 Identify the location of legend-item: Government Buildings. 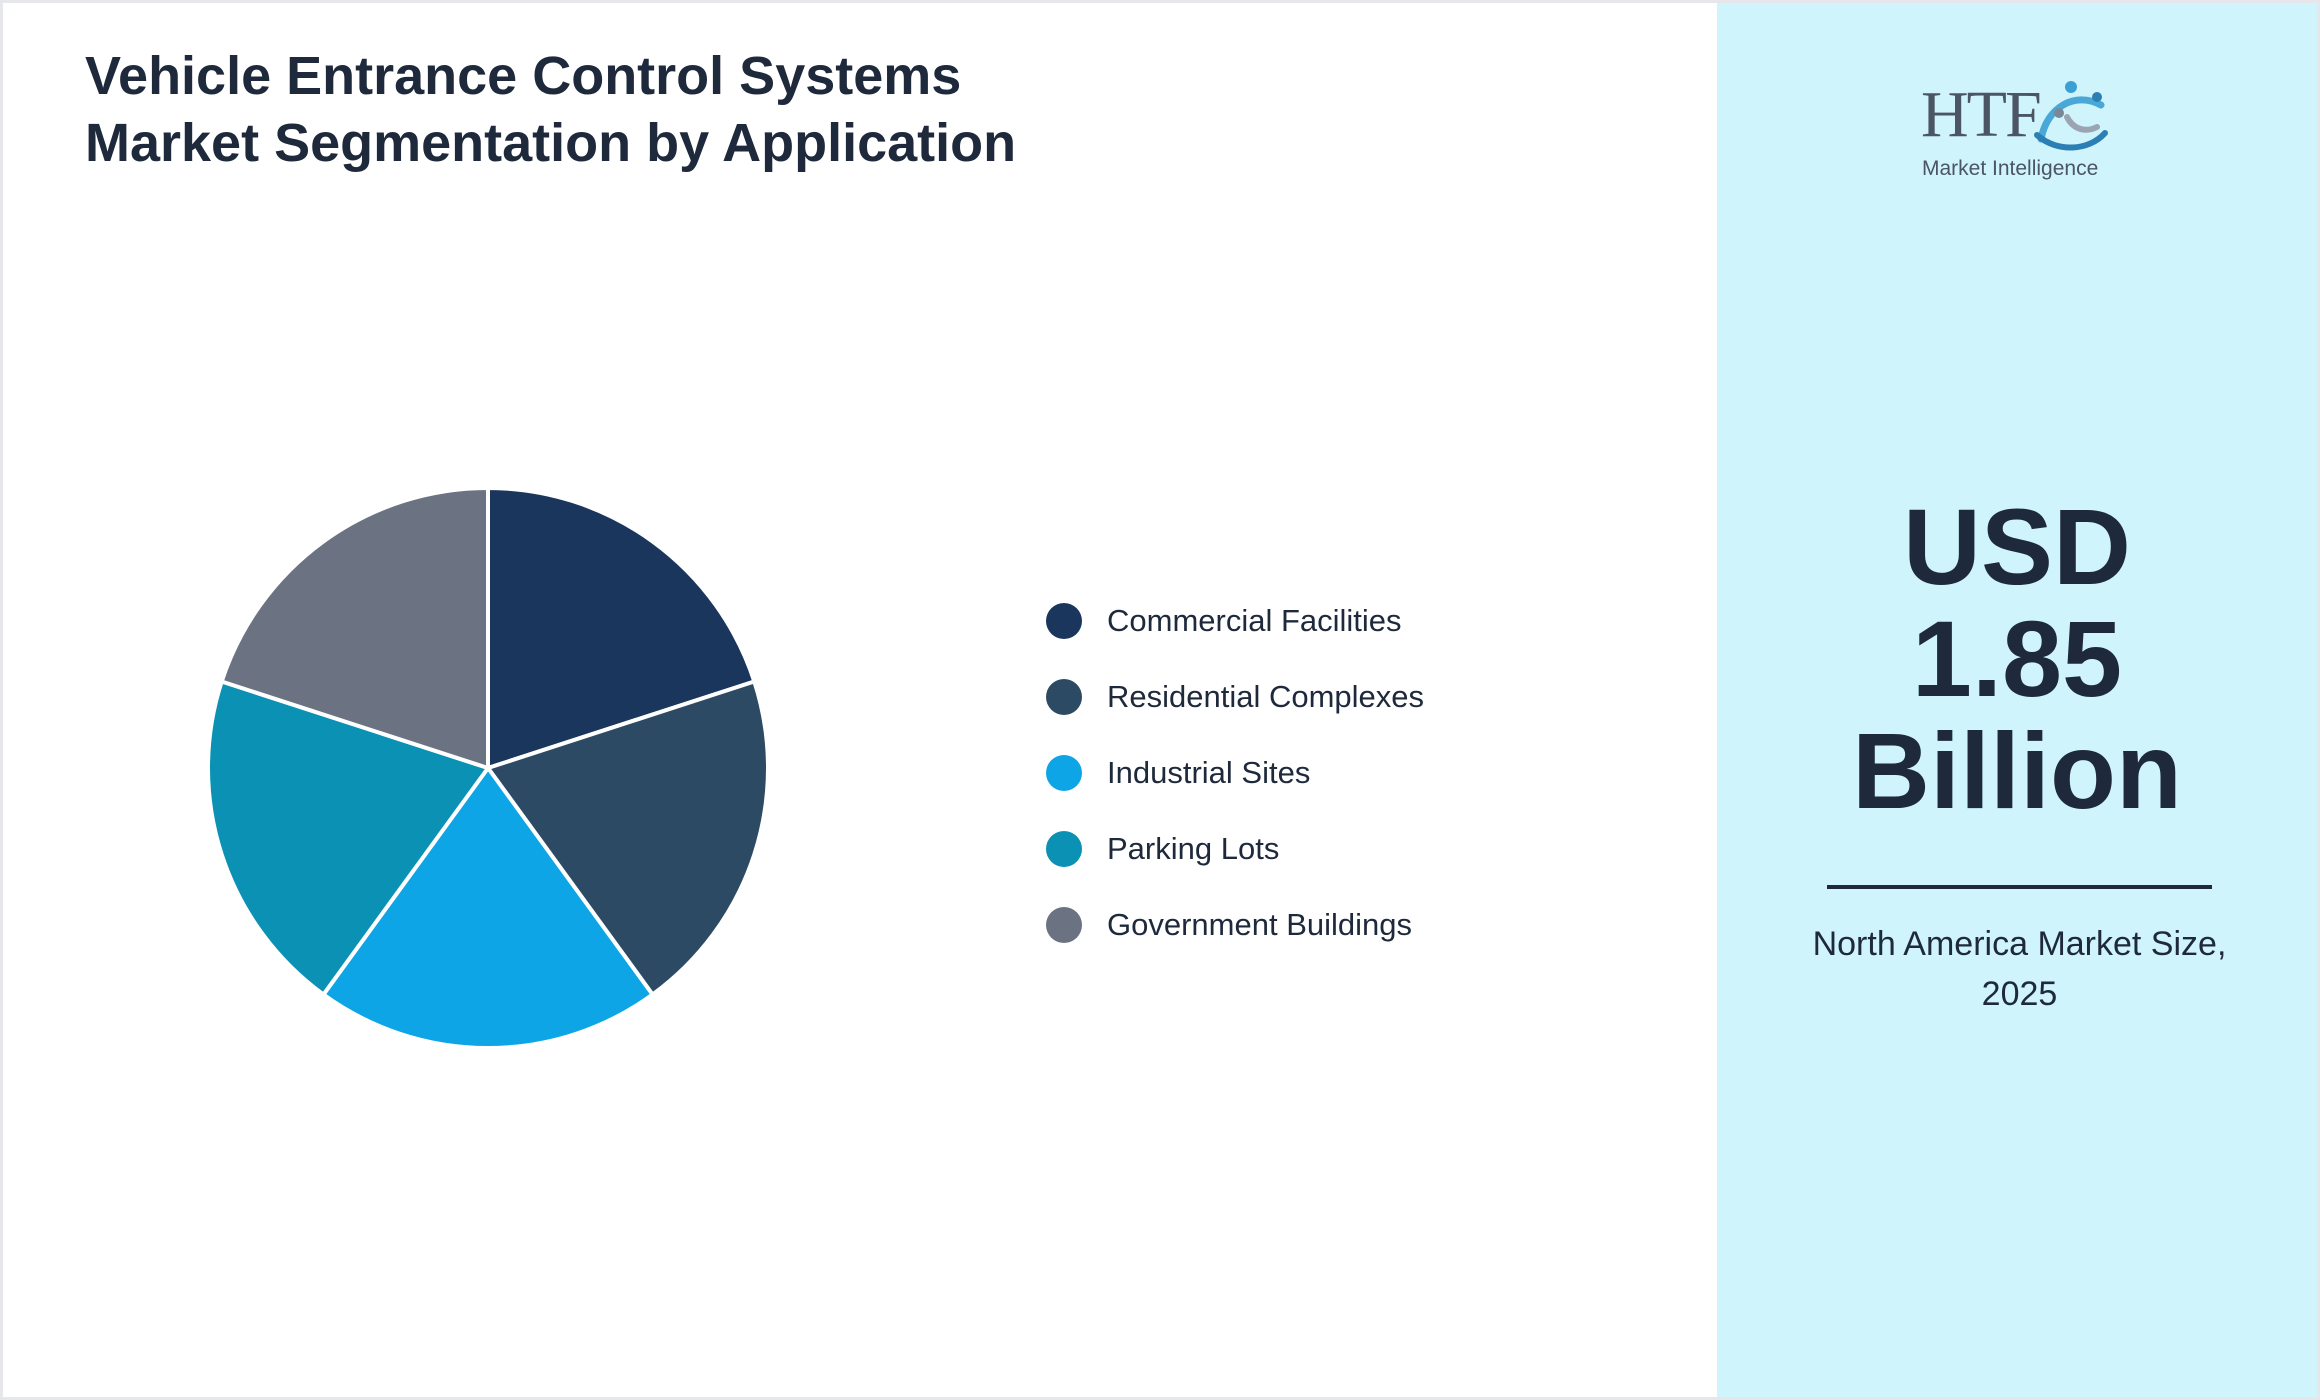
(1346, 925).